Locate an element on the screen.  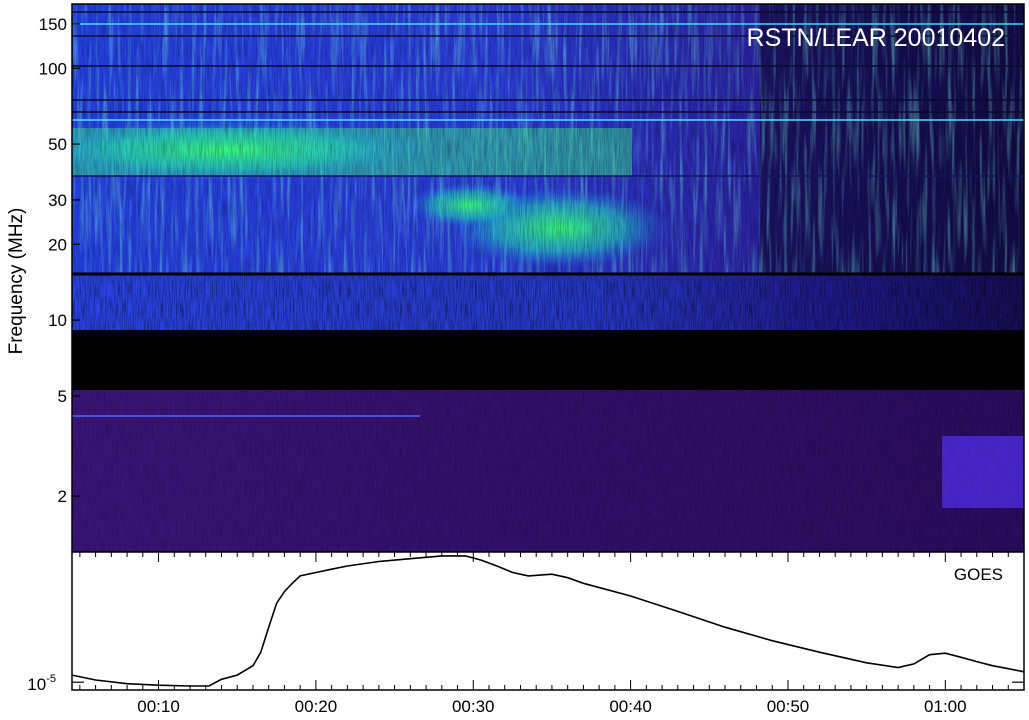
goes-x-tick-label: 00:30 is located at coordinates (473, 706).